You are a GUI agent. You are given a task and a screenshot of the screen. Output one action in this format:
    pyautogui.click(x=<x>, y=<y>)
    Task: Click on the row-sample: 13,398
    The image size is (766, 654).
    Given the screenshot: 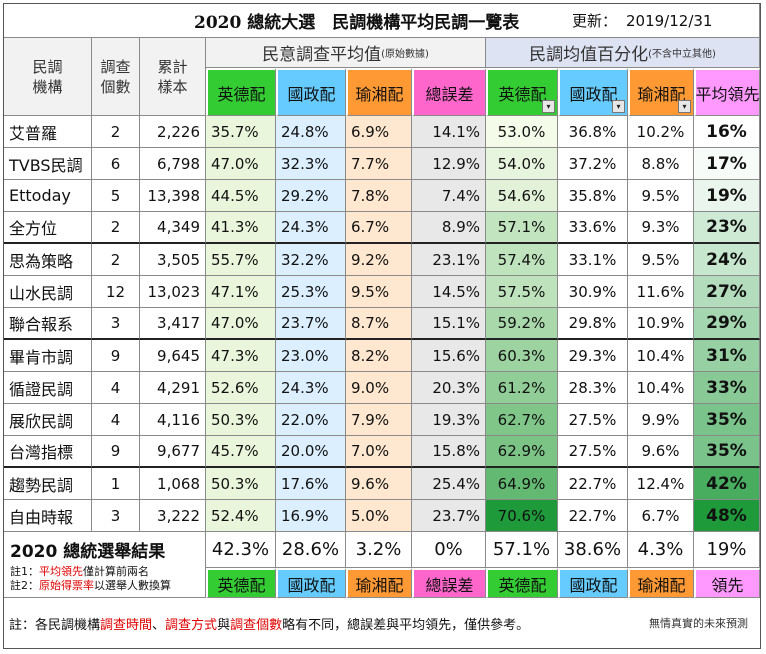 What is the action you would take?
    pyautogui.click(x=173, y=196)
    